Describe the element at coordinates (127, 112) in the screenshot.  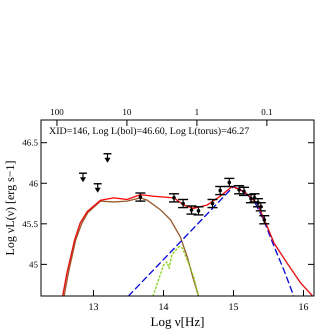
I see `x2-tick-label: 10` at that location.